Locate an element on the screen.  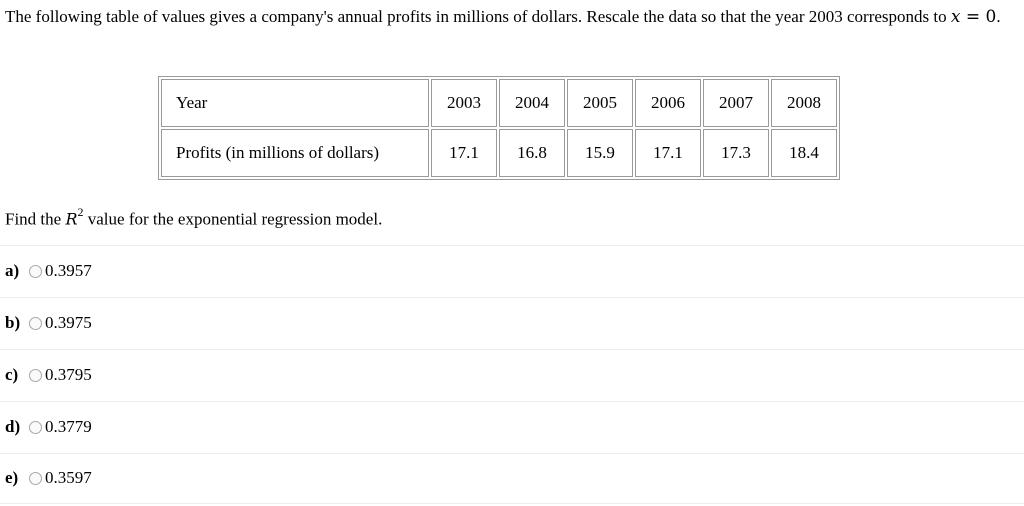
year-cell: 2003 is located at coordinates (464, 103).